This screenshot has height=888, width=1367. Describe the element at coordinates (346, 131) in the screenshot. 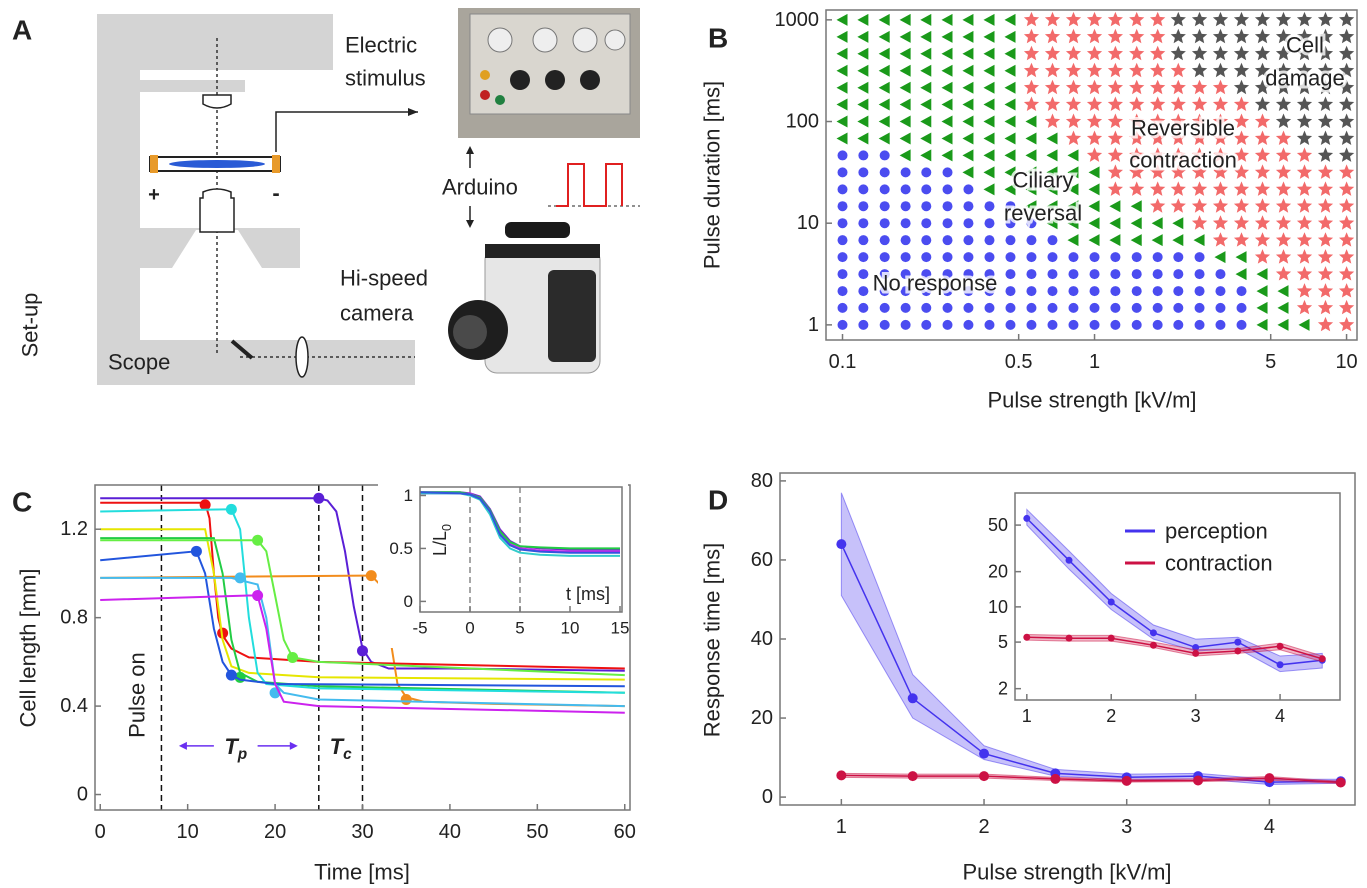

I see `wire` at that location.